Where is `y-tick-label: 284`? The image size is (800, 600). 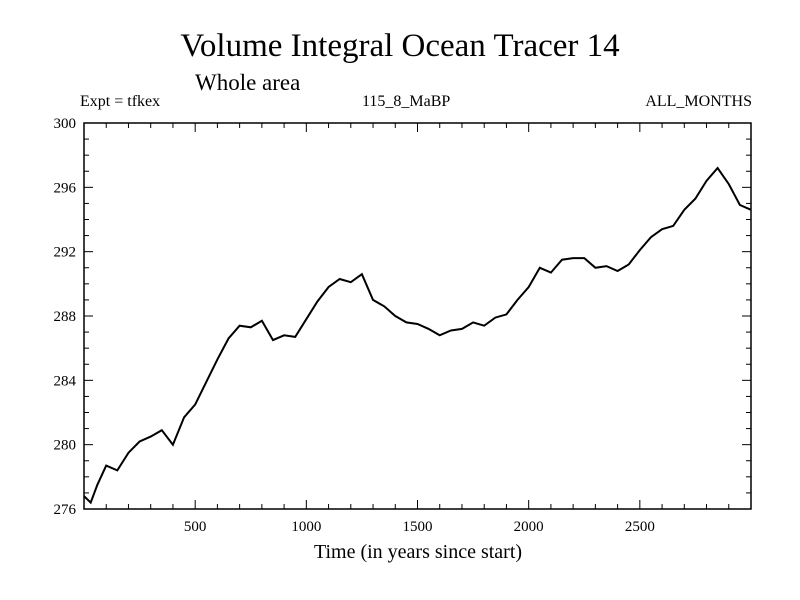 y-tick-label: 284 is located at coordinates (65, 381).